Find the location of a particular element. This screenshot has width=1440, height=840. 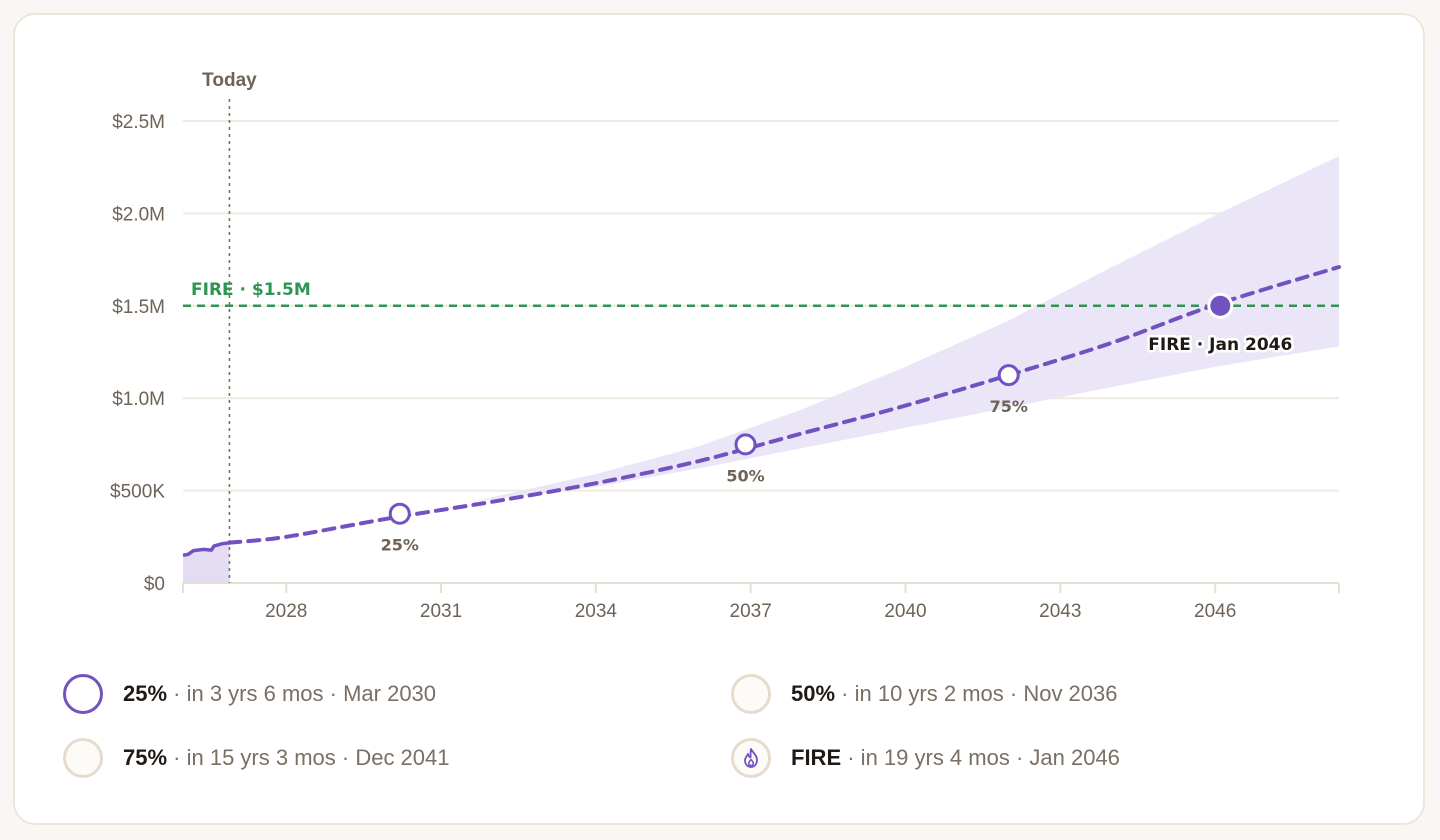

x-tick-label: 2046 is located at coordinates (1215, 611).